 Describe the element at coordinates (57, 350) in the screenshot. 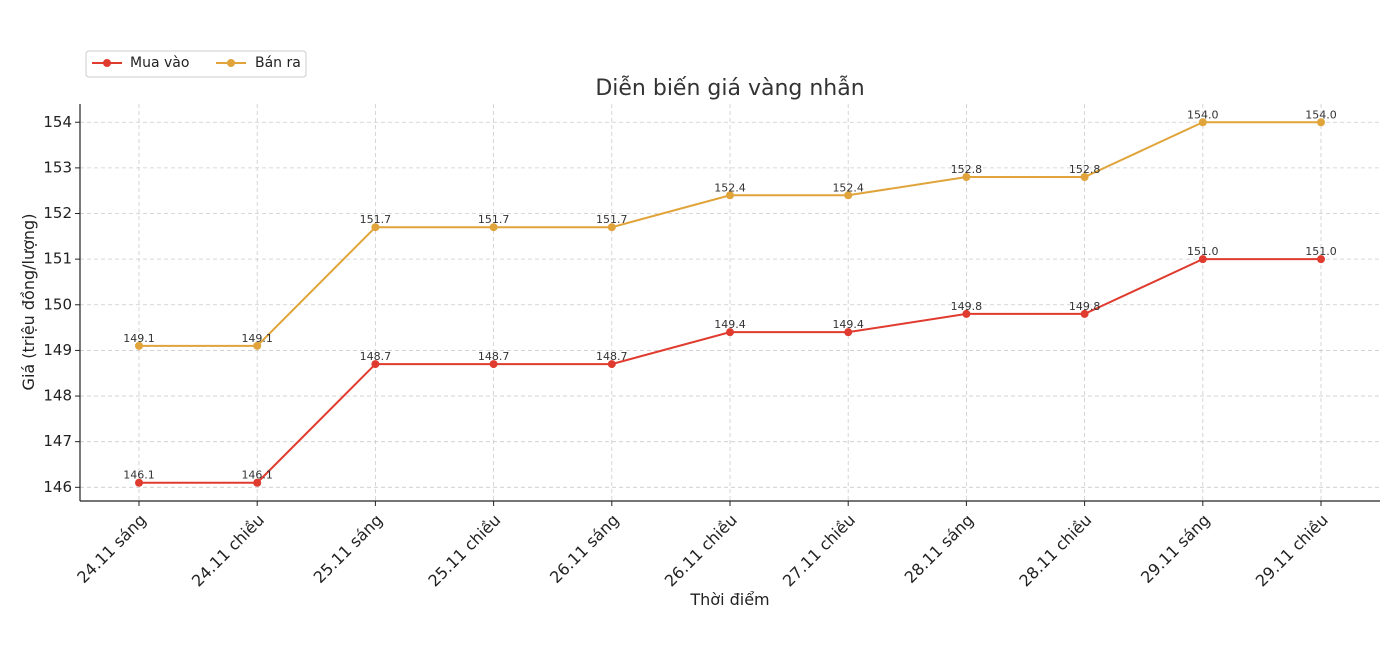

I see `y-tick-label: 149` at that location.